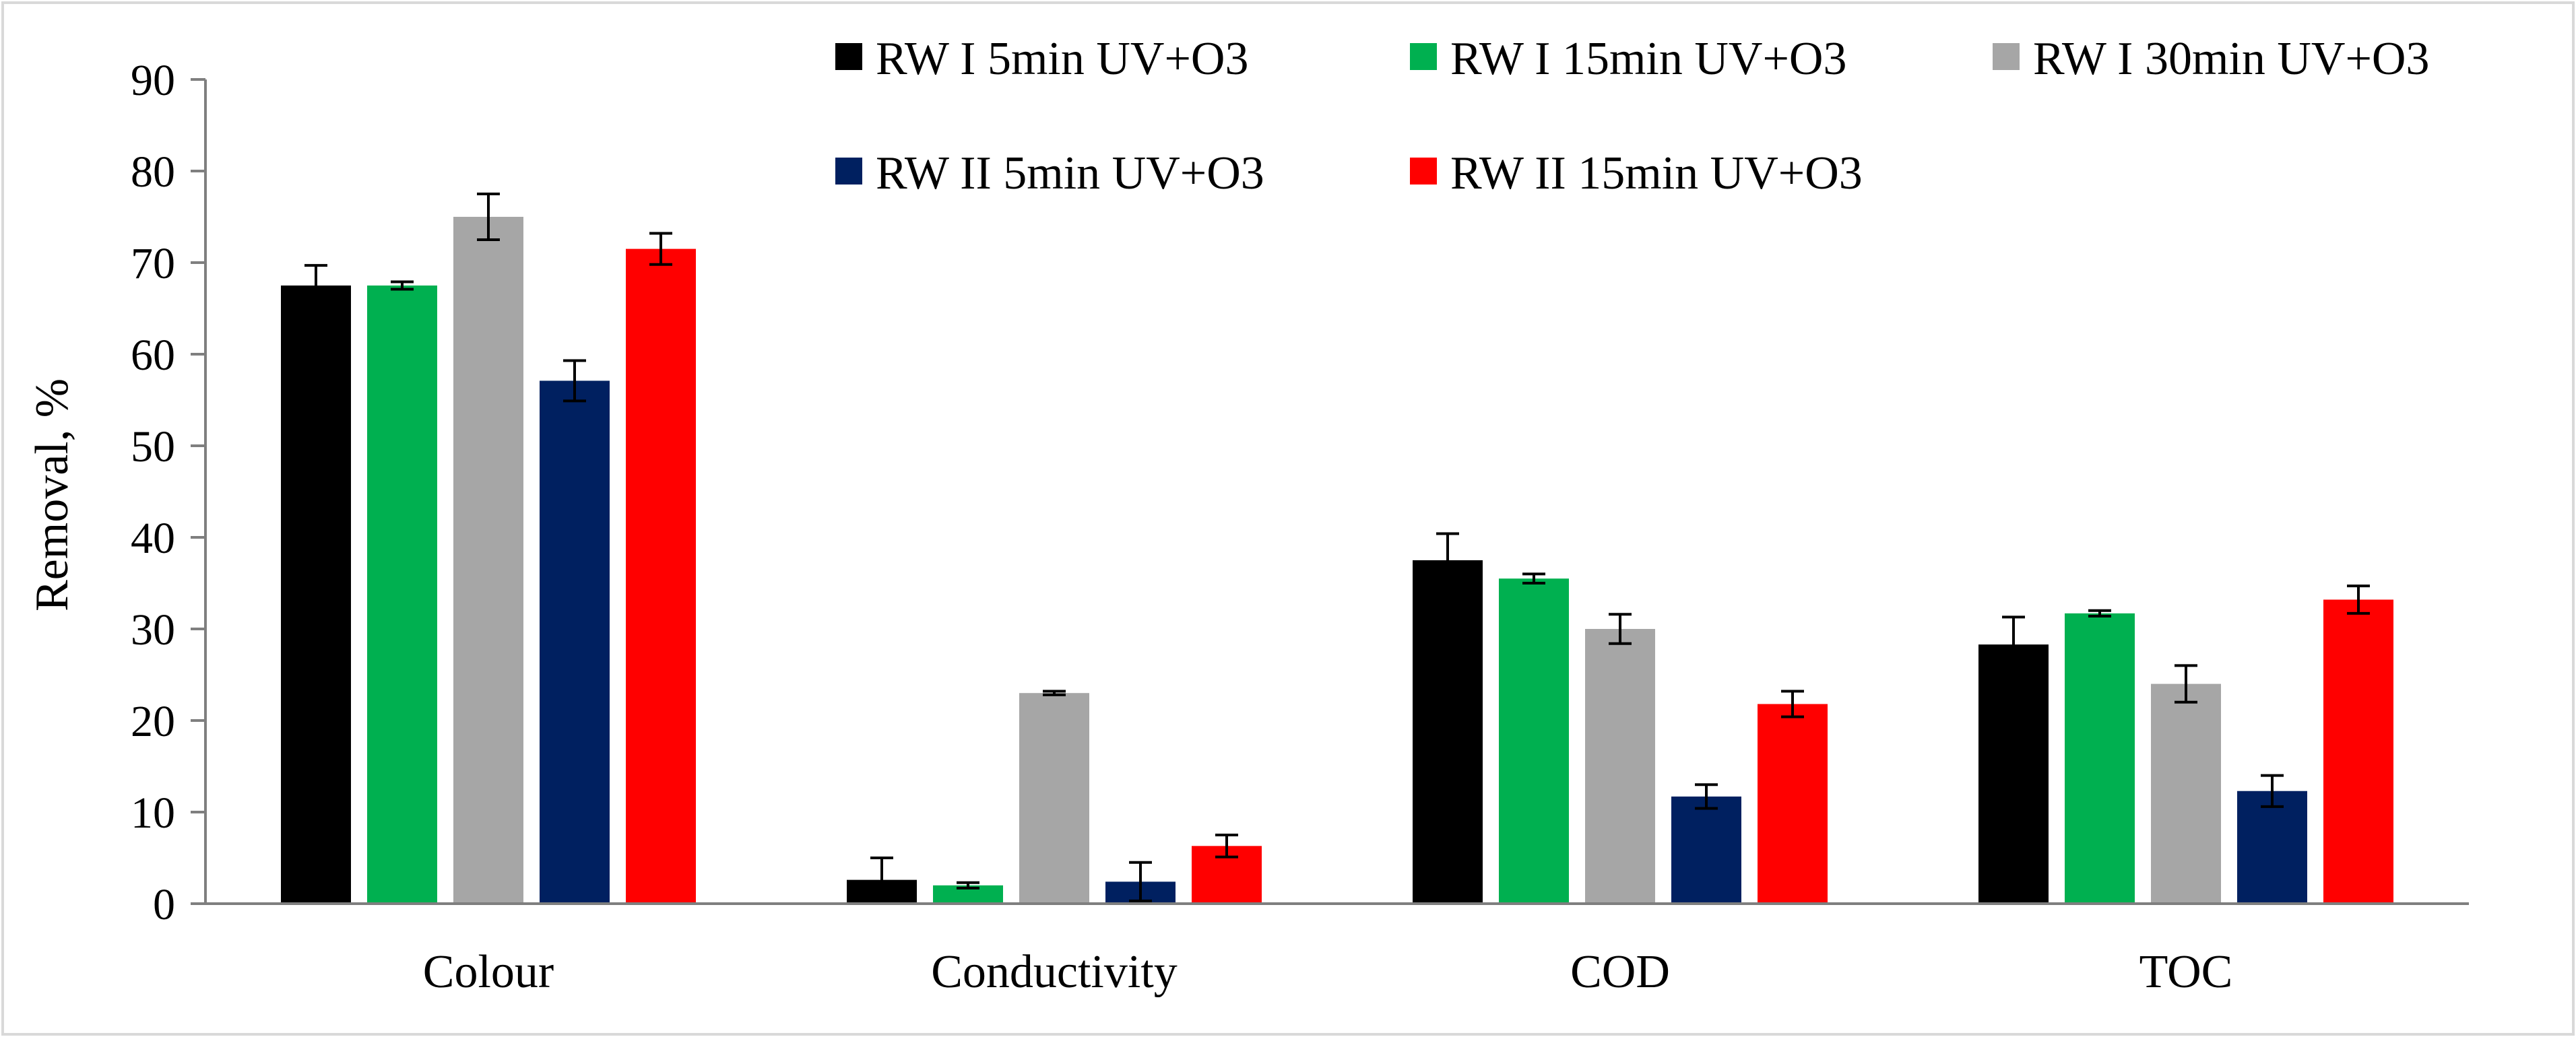  I want to click on y-axis-title: Removal, %, so click(52, 495).